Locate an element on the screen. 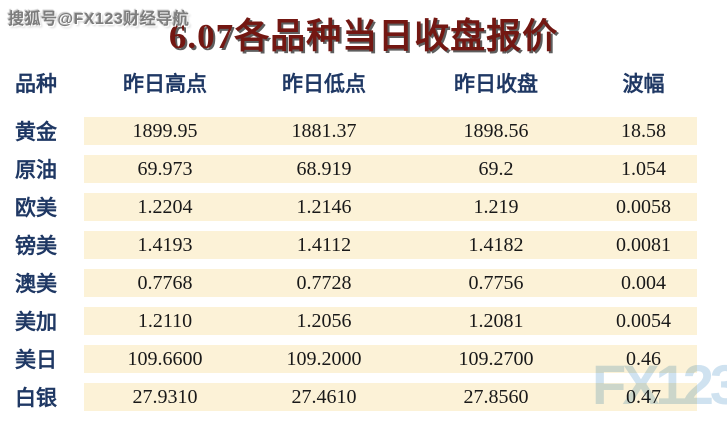  table-row: 美加 1.2110 1.2056 1.2081 0.0054 is located at coordinates (348, 321).